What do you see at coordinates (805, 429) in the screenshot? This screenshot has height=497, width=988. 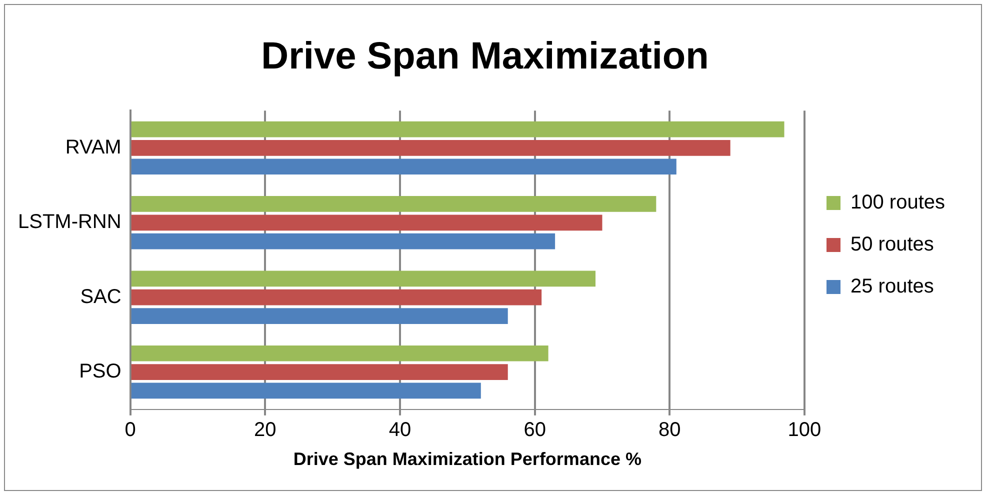 I see `x-tick-label: 100` at bounding box center [805, 429].